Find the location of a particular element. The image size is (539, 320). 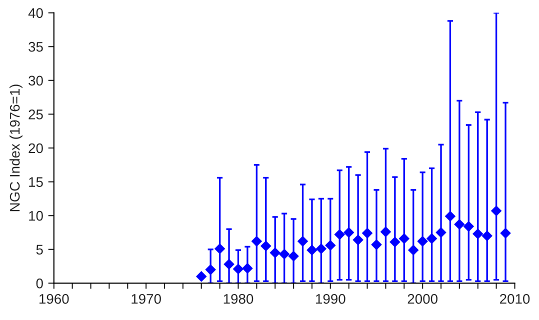

y-tick-label: 30 is located at coordinates (35, 81).